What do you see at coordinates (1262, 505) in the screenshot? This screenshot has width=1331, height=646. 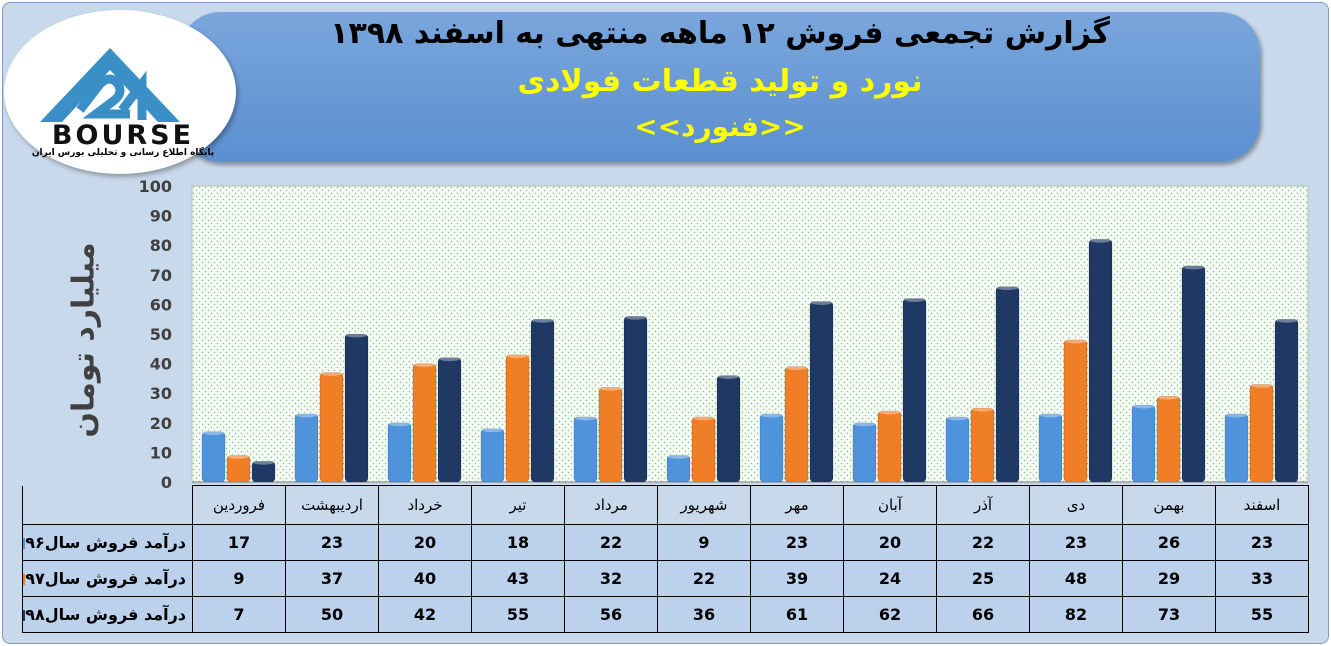 I see `x-tick-label: اسفند` at bounding box center [1262, 505].